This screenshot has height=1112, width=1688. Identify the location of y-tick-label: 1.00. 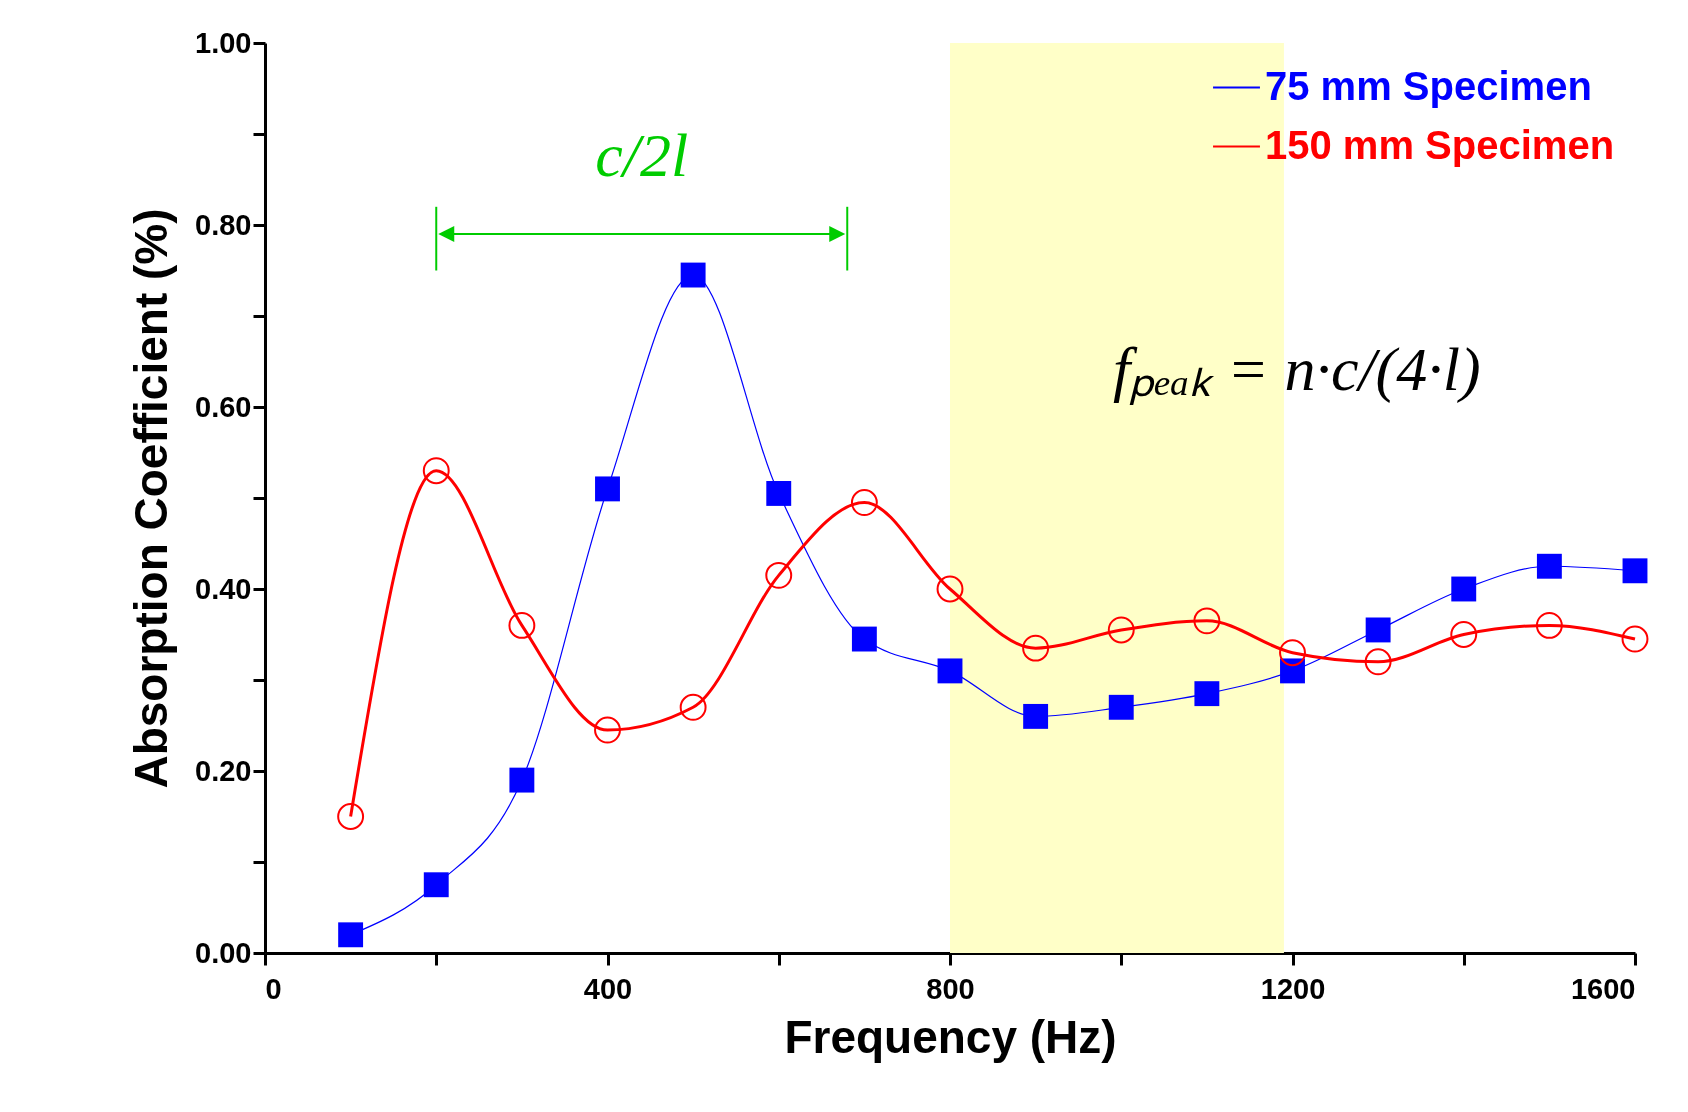
(223, 42).